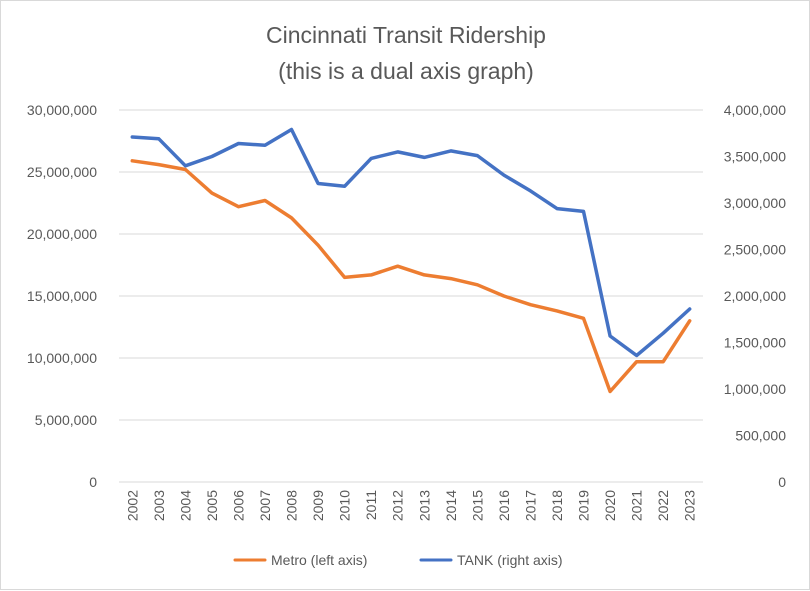  I want to click on right-axis-tick-label: 2,500,000, so click(755, 250).